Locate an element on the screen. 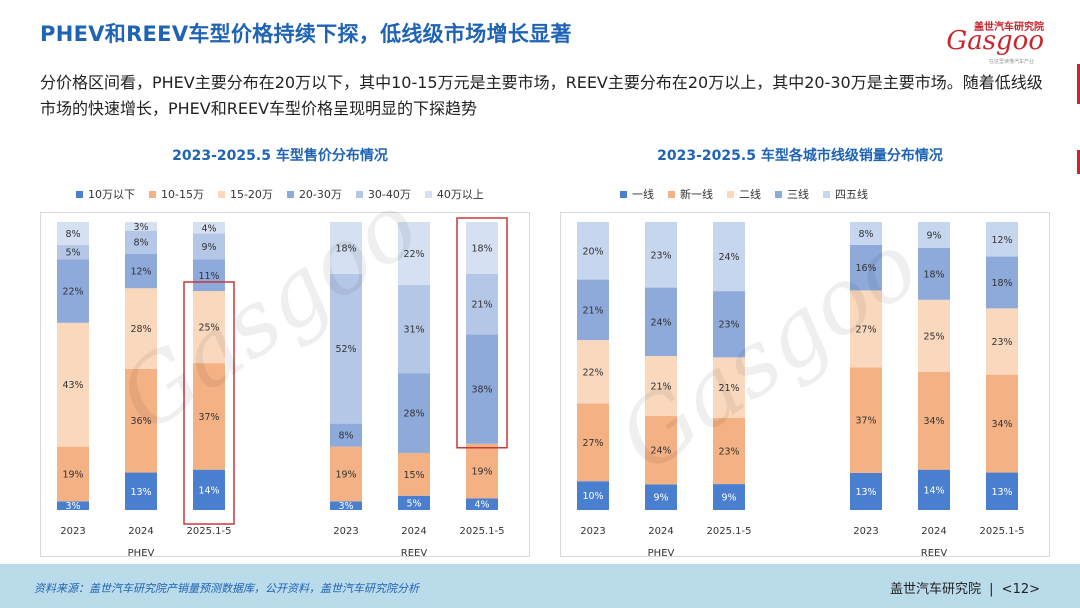 This screenshot has width=1080, height=608. group-label: PHEV is located at coordinates (661, 553).